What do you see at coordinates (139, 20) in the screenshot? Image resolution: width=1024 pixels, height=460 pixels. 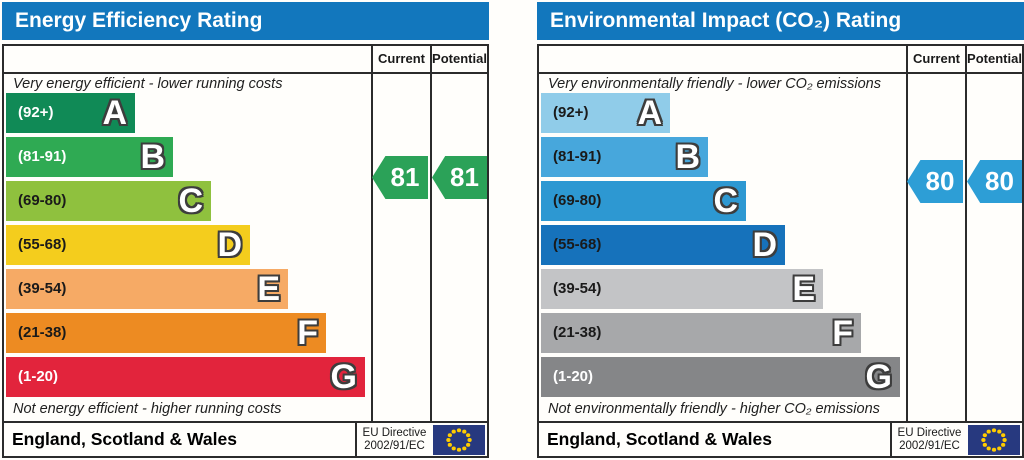 I see `panel-title: Energy Efficiency Rating` at bounding box center [139, 20].